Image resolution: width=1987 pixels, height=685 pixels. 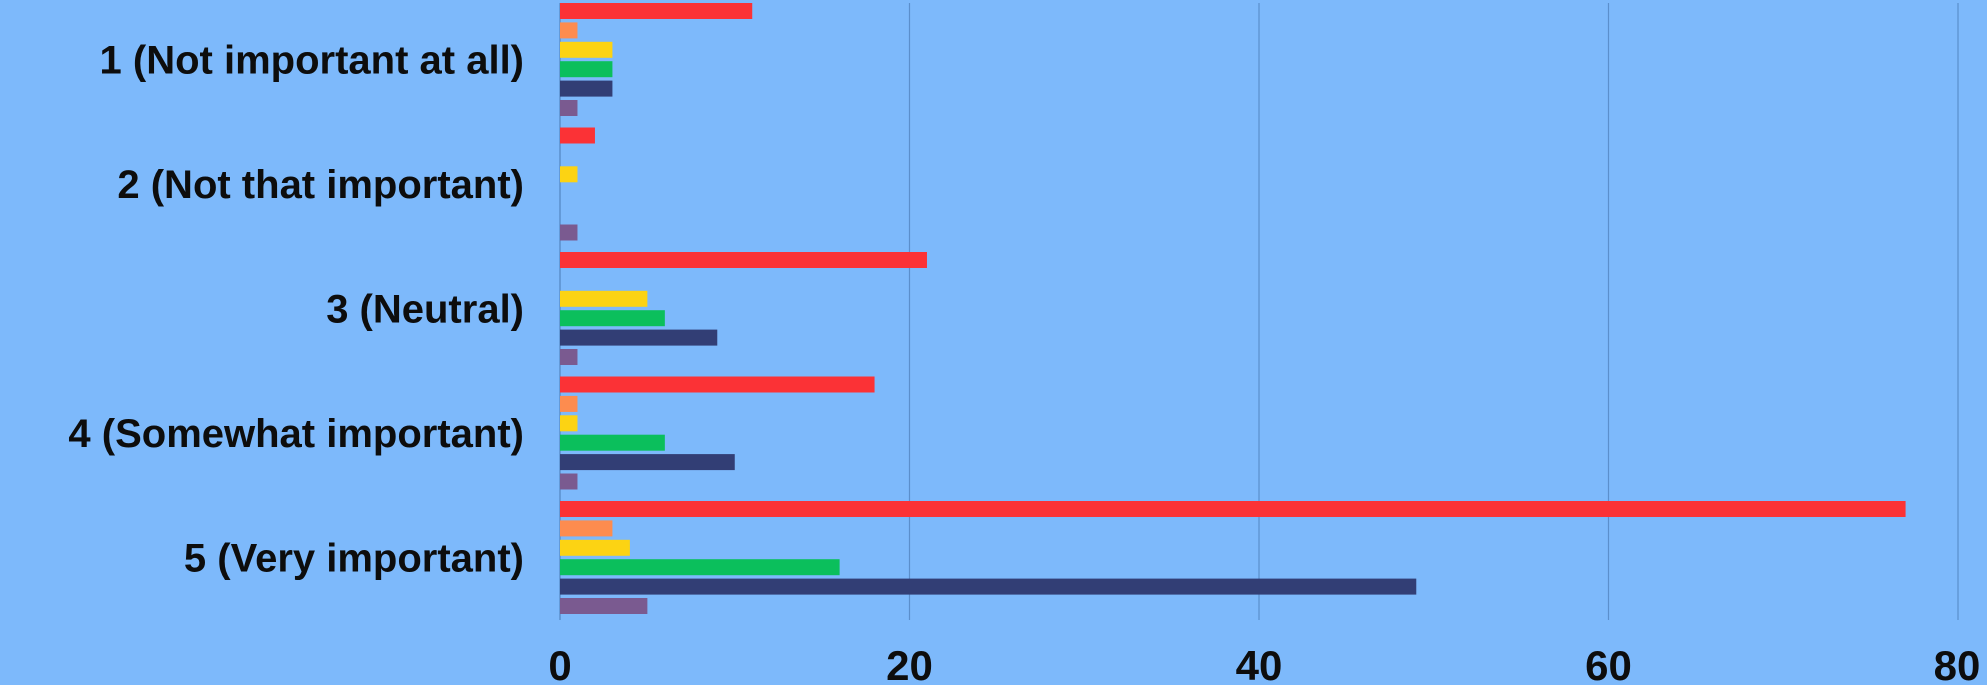 I want to click on category-label-3: 3 (Neutral), so click(x=425, y=310).